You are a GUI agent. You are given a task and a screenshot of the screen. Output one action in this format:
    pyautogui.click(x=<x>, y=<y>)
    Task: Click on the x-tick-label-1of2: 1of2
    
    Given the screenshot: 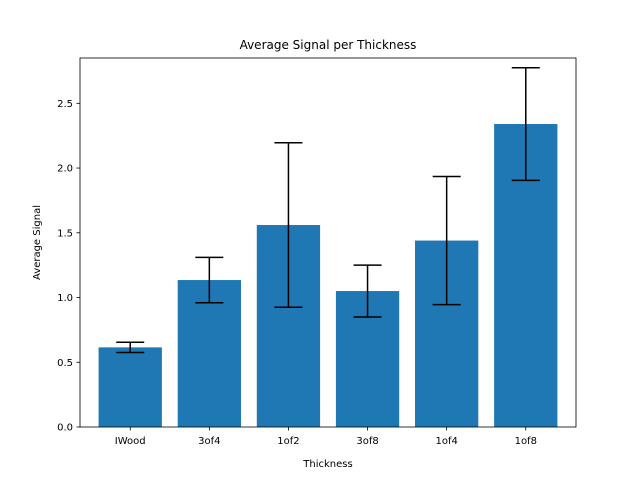 What is the action you would take?
    pyautogui.click(x=288, y=441)
    